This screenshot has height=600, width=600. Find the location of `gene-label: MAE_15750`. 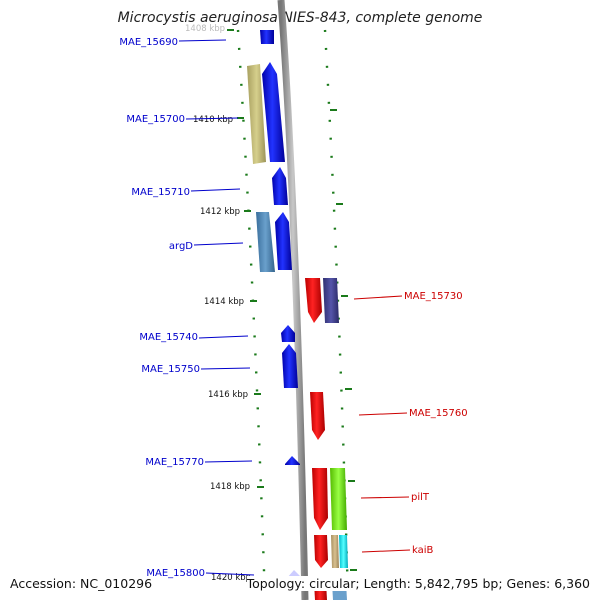

gene-label: MAE_15750 is located at coordinates (170, 369).